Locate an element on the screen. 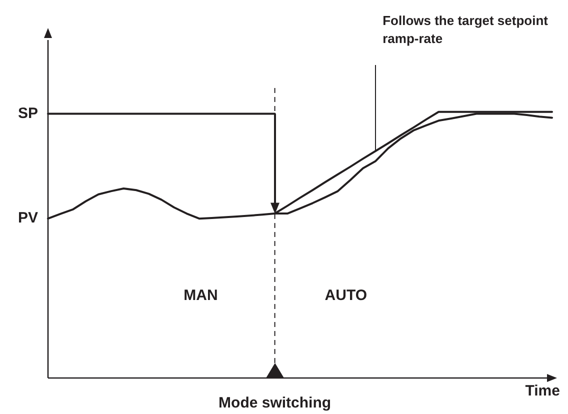 This screenshot has height=414, width=568. series-label: SP is located at coordinates (28, 113).